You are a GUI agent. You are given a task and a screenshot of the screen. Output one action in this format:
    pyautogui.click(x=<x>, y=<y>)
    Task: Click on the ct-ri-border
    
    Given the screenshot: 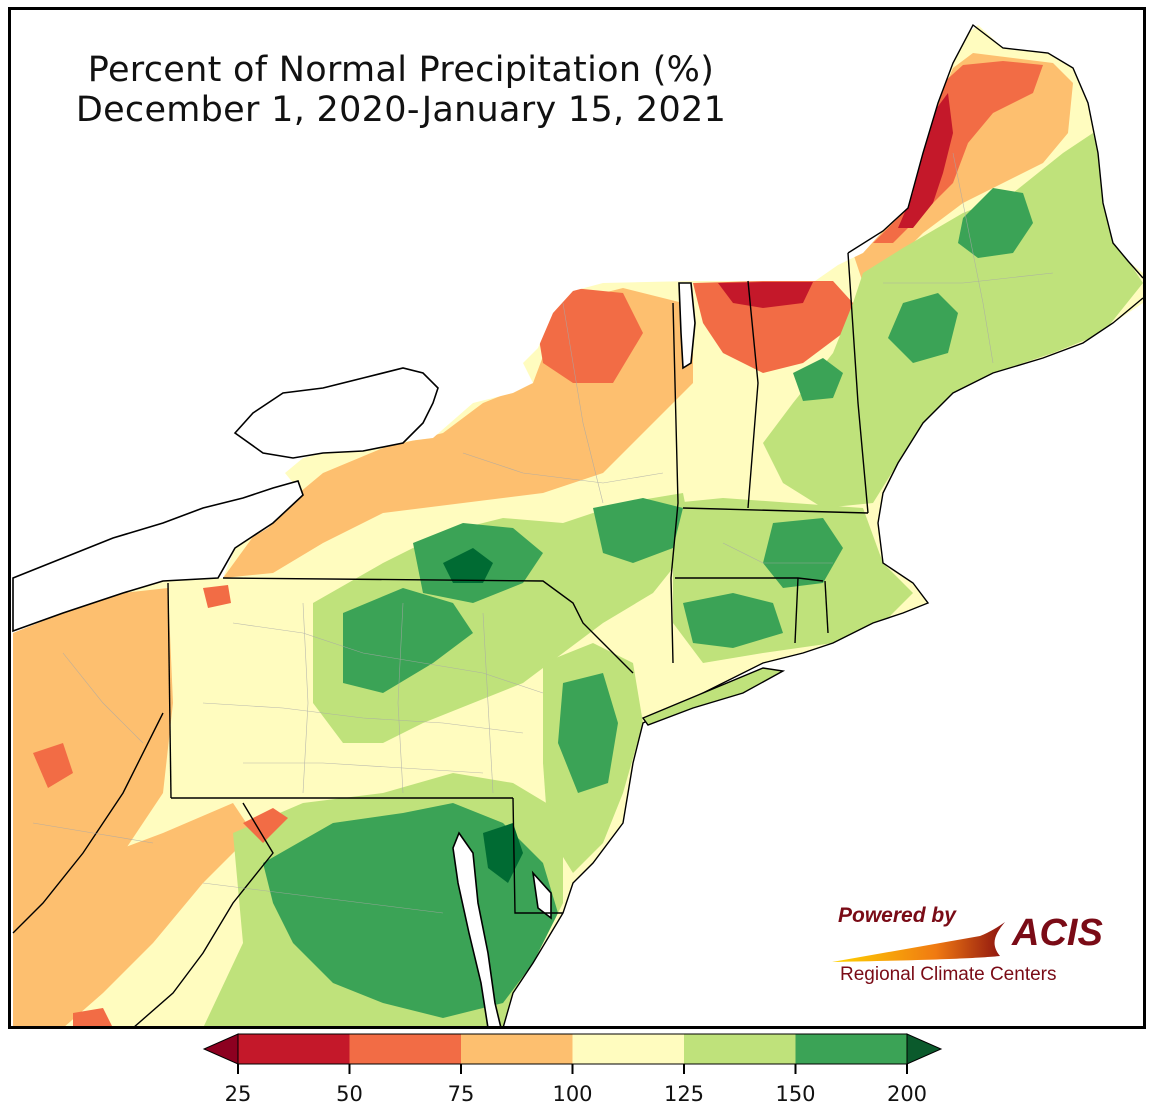 What is the action you would take?
    pyautogui.click(x=796, y=610)
    